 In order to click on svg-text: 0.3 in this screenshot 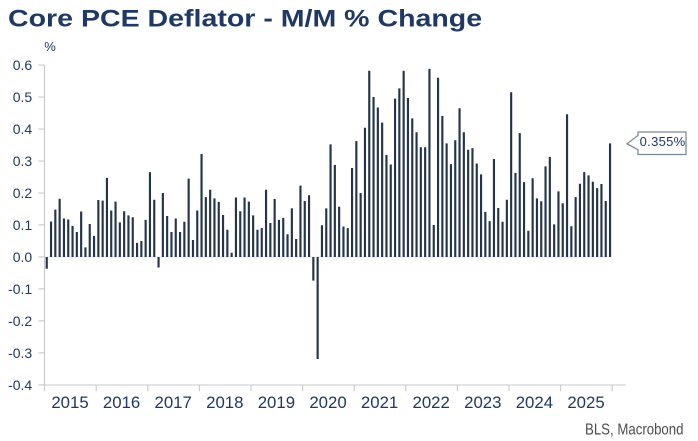, I will do `click(23, 161)`.